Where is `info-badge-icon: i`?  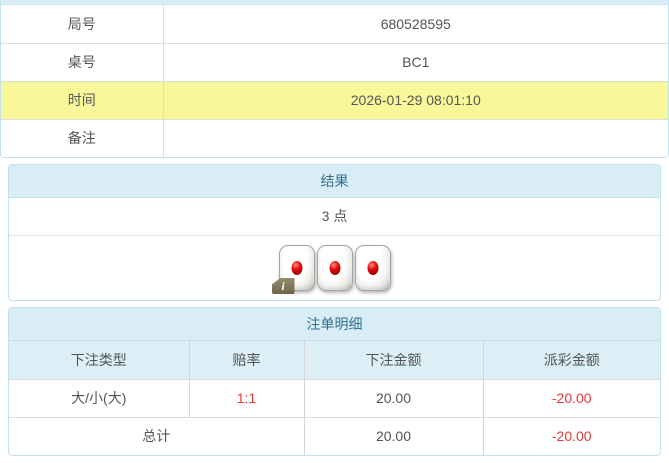
info-badge-icon: i is located at coordinates (283, 286).